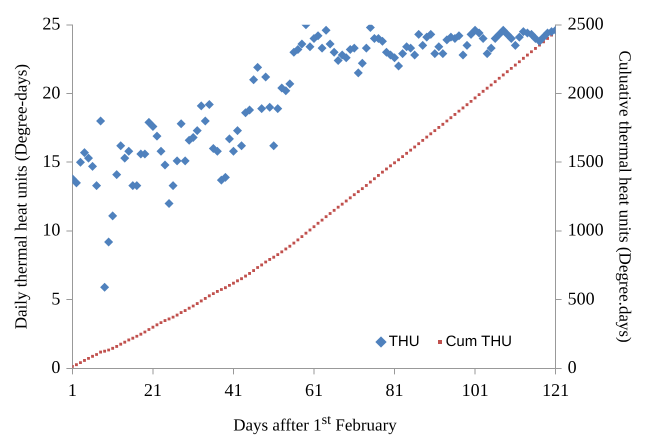 Image resolution: width=650 pixels, height=438 pixels. What do you see at coordinates (581, 298) in the screenshot?
I see `y2-tick-label: 500` at bounding box center [581, 298].